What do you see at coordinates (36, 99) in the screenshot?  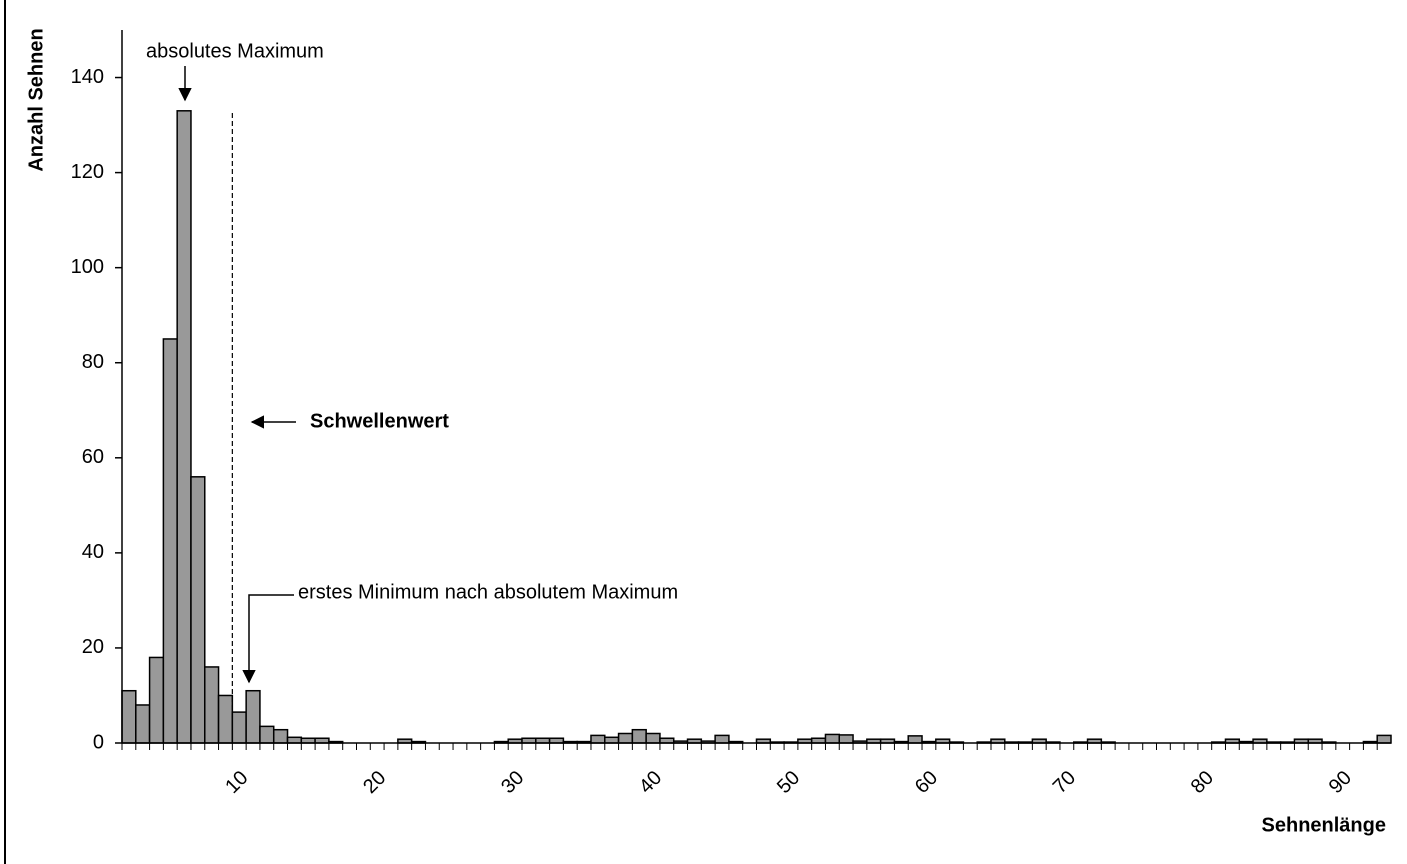 I see `y-axis-label: Anzahl Sehnen` at bounding box center [36, 99].